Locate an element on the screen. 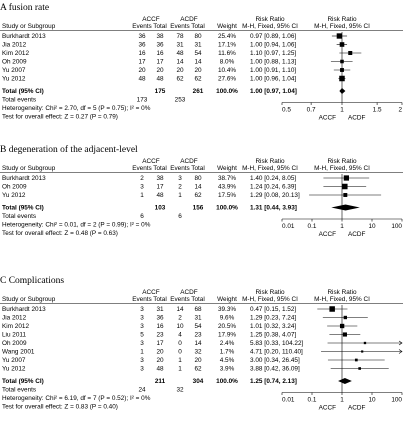 This screenshot has height=440, width=403. total-header-right: Total is located at coordinates (198, 299).